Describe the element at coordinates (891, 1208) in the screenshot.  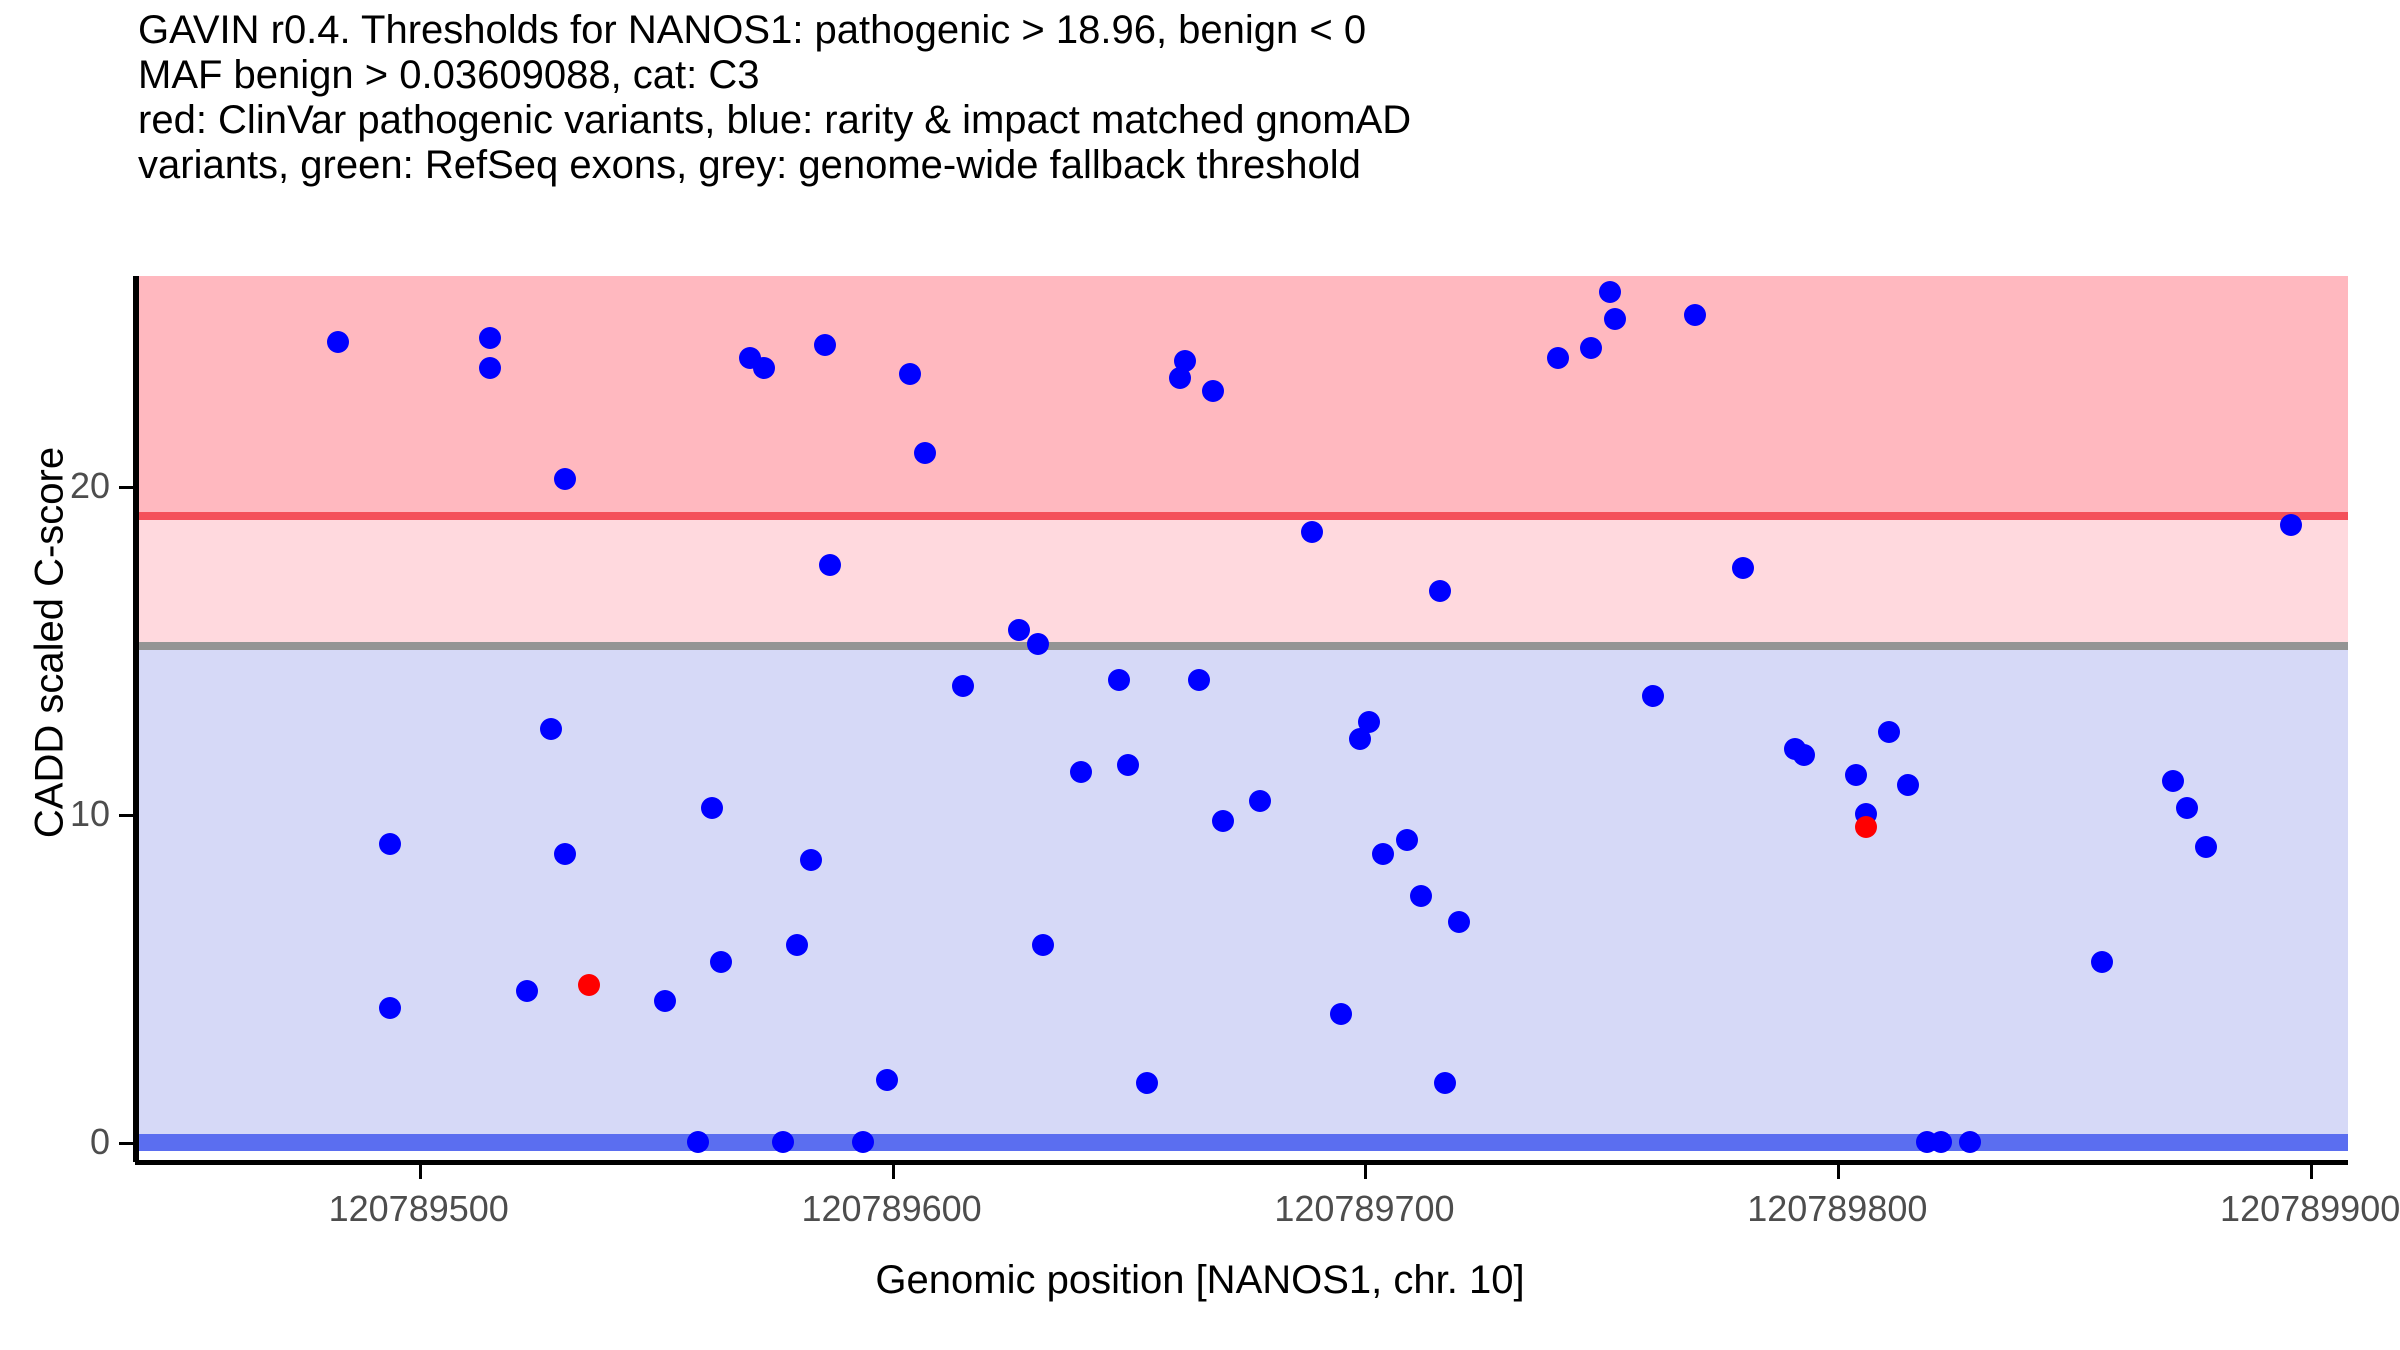
I see `x-tick-label: 120789600` at that location.